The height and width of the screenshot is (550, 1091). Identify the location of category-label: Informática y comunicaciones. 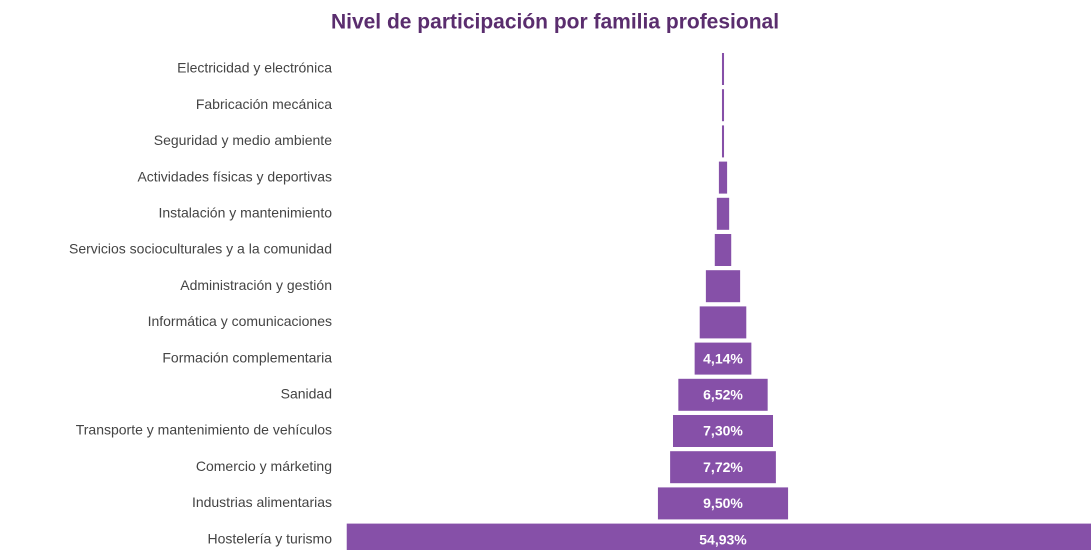
(240, 321).